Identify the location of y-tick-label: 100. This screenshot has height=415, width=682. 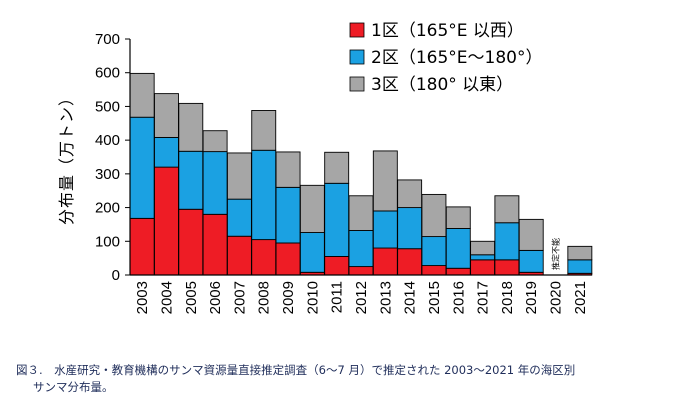
(107, 241).